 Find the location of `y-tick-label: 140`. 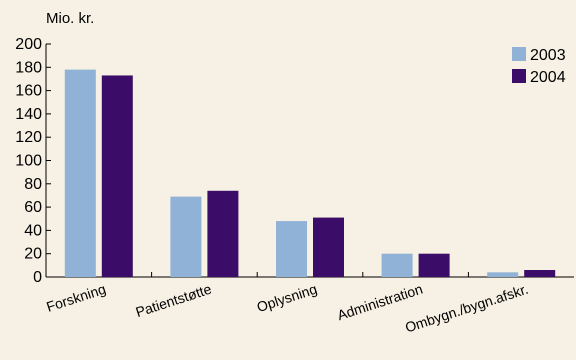

y-tick-label: 140 is located at coordinates (28, 114).